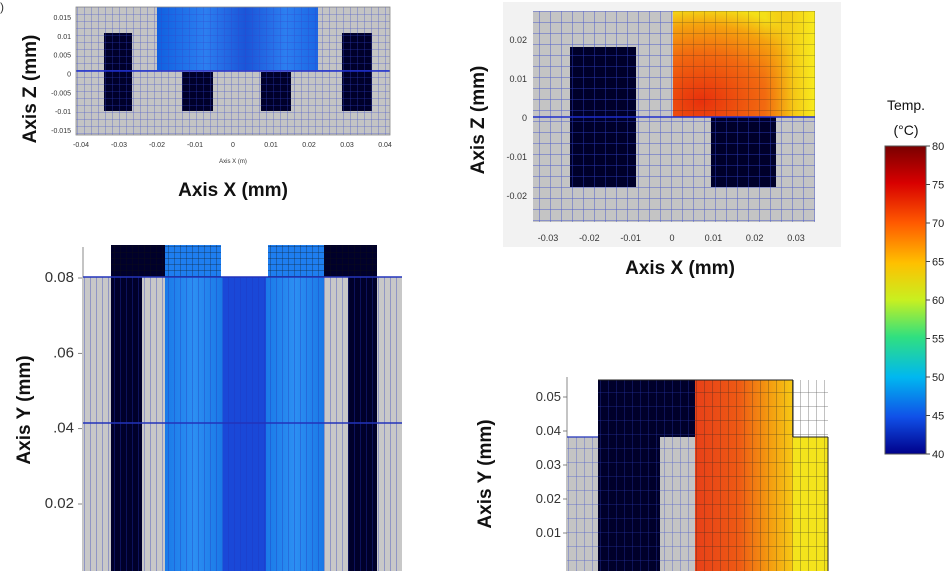  I want to click on y-tick-label: 0.015, so click(62, 18).